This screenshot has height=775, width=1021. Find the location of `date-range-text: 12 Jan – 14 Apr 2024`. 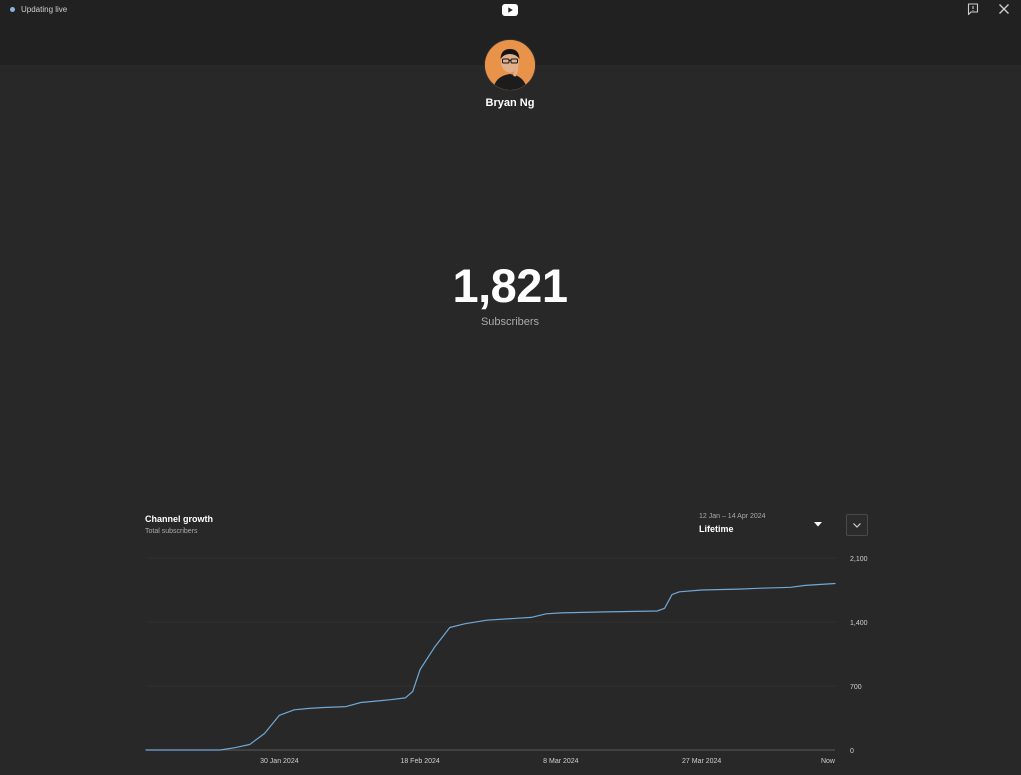

date-range-text: 12 Jan – 14 Apr 2024 is located at coordinates (732, 516).